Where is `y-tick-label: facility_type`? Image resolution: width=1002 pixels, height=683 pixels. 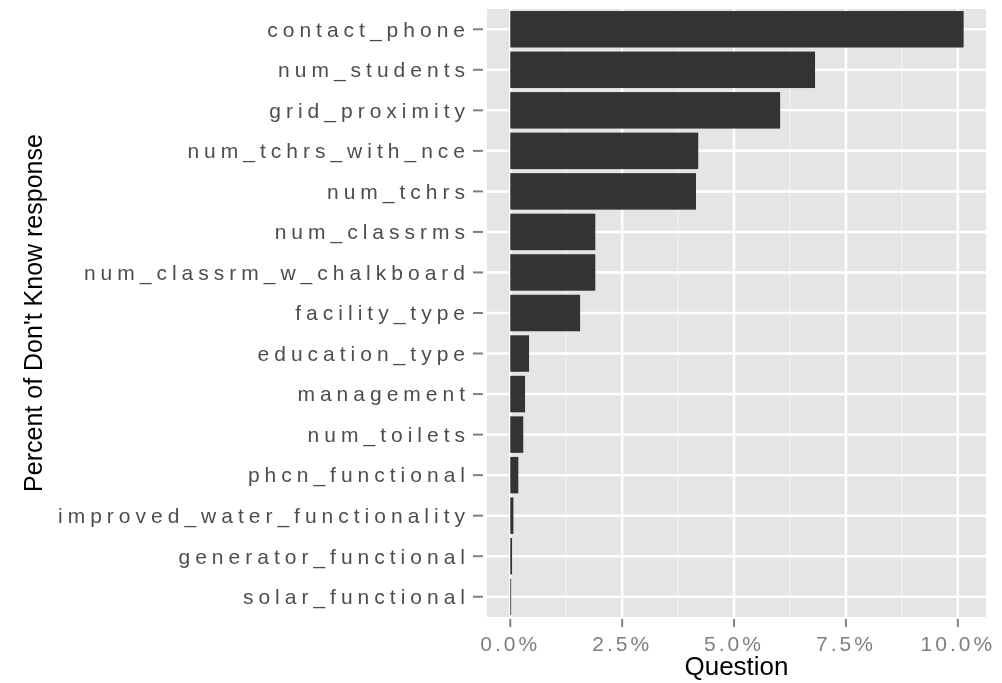
y-tick-label: facility_type is located at coordinates (382, 313).